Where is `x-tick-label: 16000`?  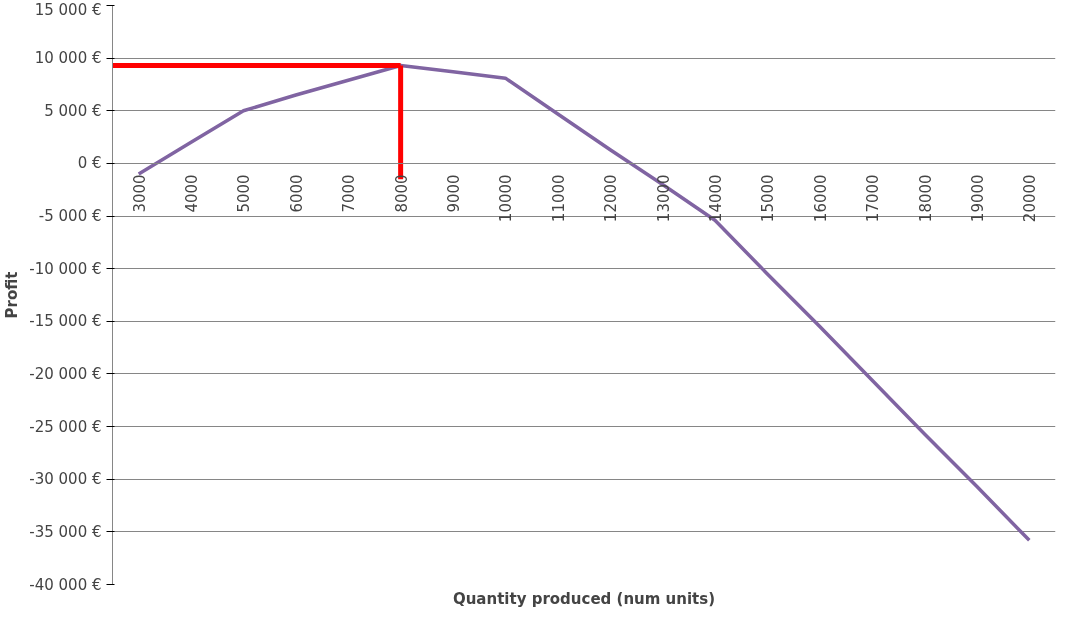 x-tick-label: 16000 is located at coordinates (820, 198).